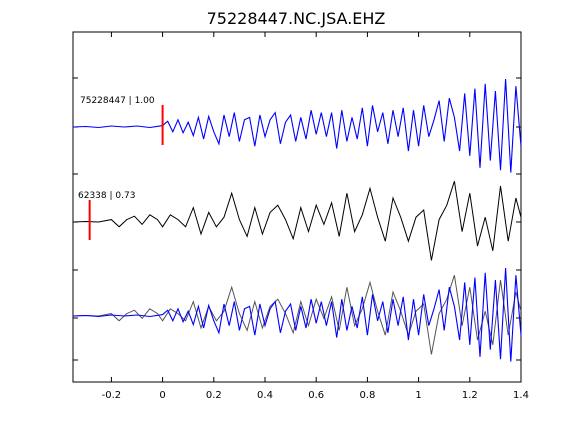 The width and height of the screenshot is (576, 432). I want to click on x-tick-label: 1.2, so click(470, 395).